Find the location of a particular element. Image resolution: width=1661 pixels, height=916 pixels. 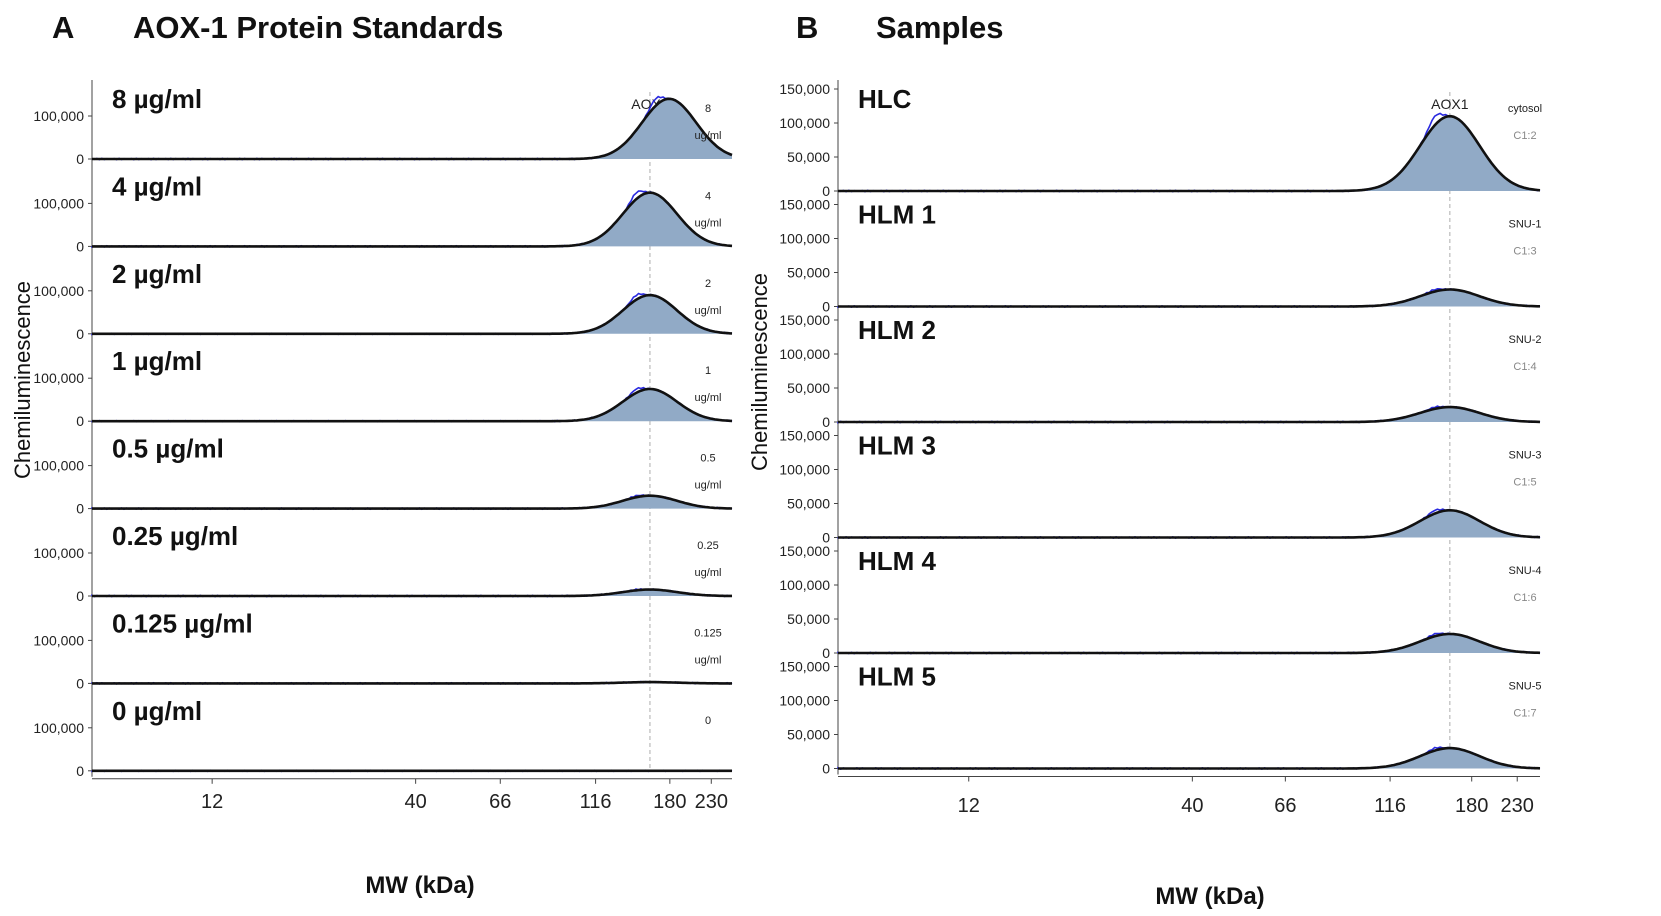

lane-5: 100,000 0 0.25 µg/ml 0.25 ug/ml is located at coordinates (383, 562).